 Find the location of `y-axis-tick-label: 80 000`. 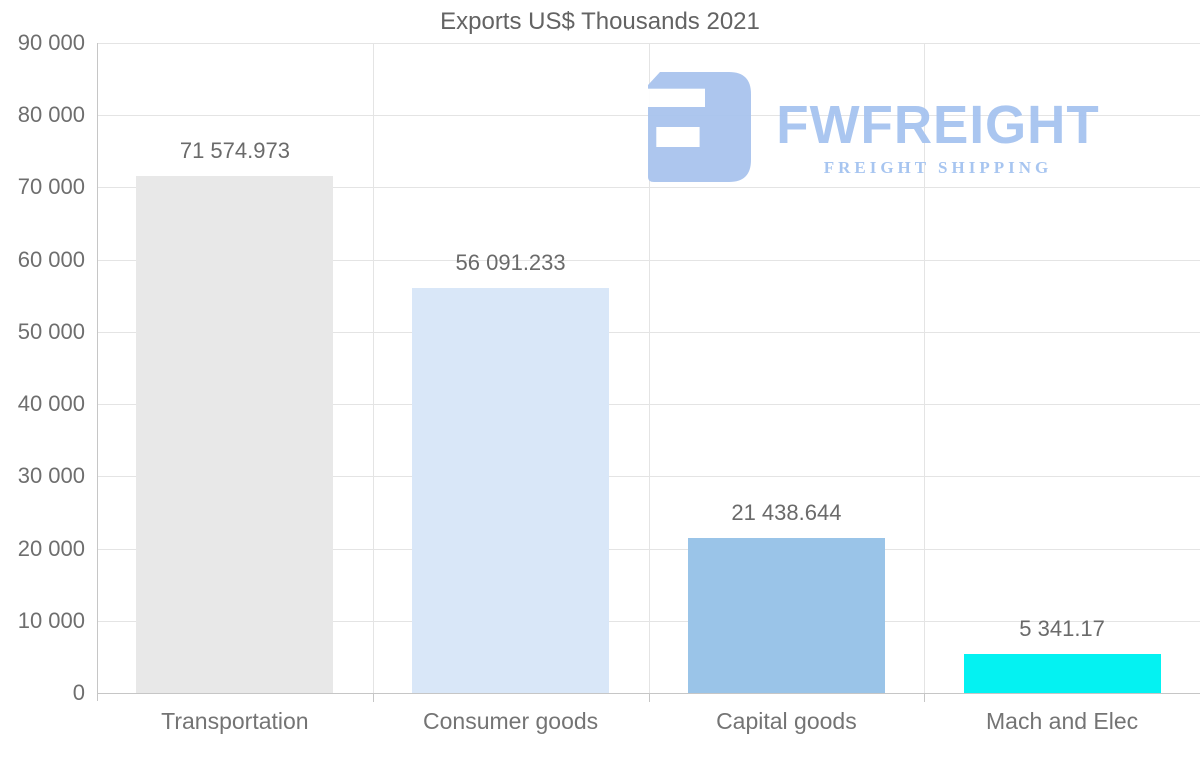

y-axis-tick-label: 80 000 is located at coordinates (51, 115).